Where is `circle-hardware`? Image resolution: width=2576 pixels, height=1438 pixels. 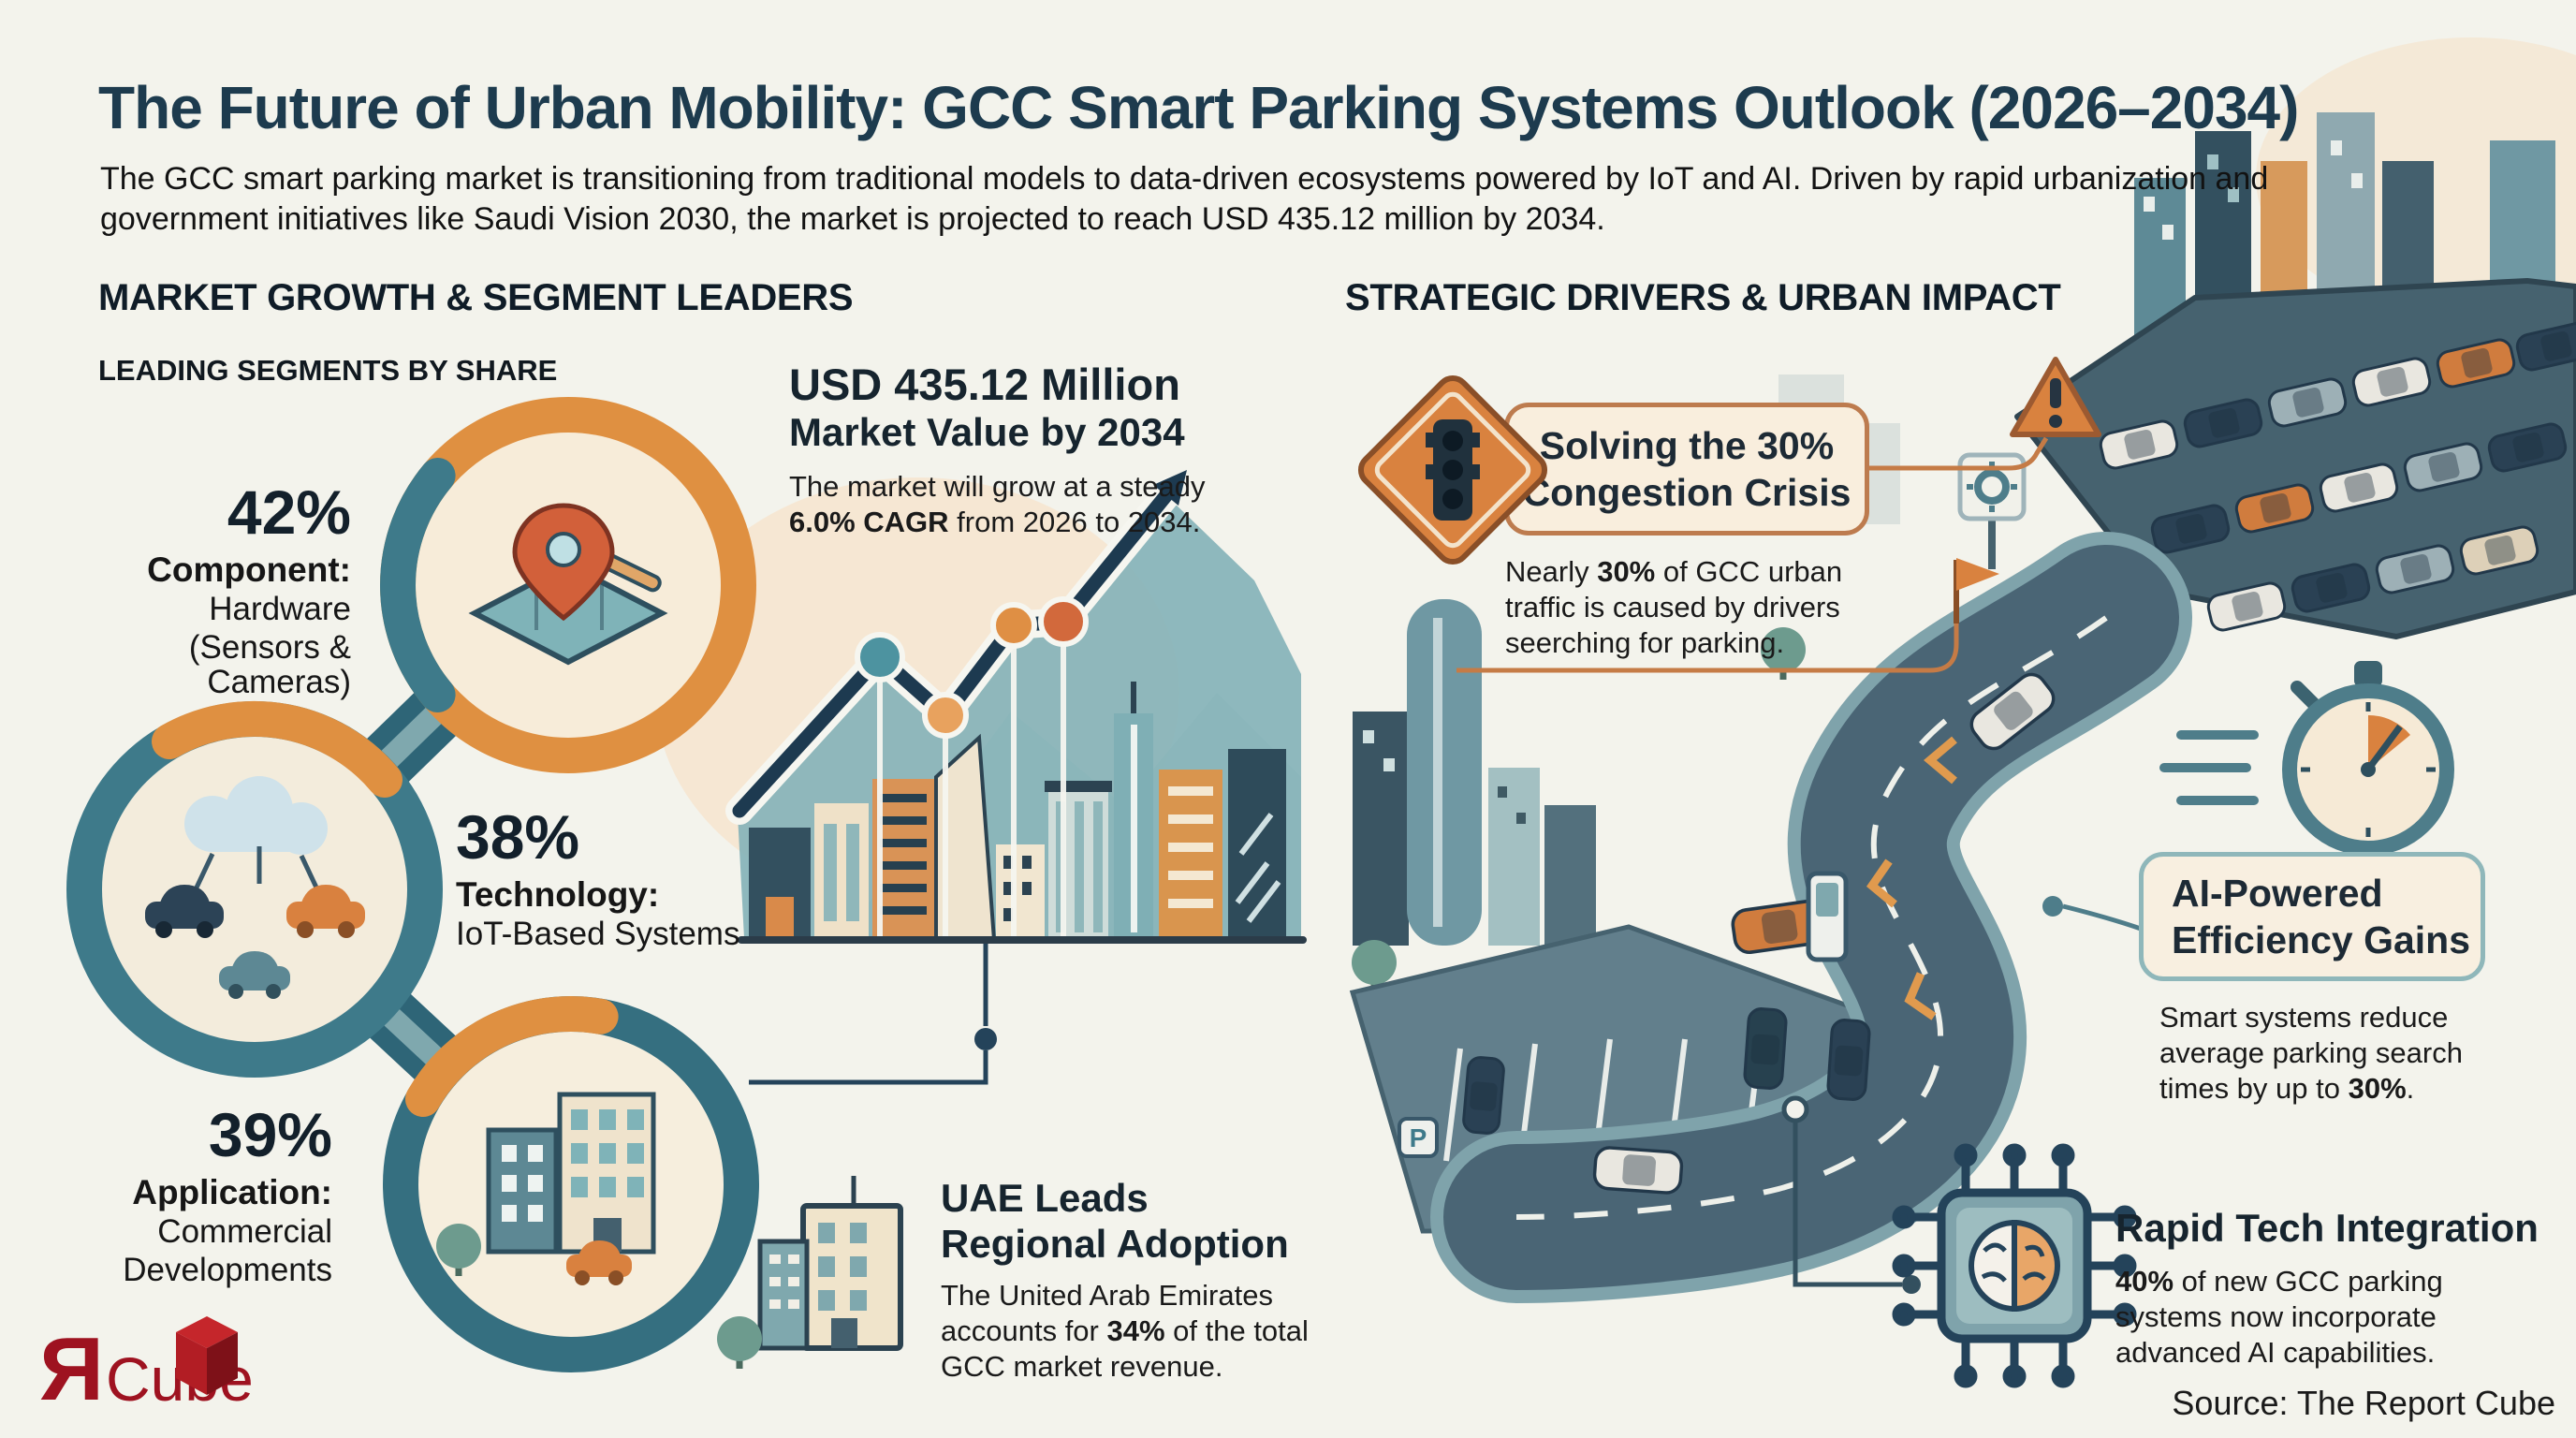 circle-hardware is located at coordinates (568, 585).